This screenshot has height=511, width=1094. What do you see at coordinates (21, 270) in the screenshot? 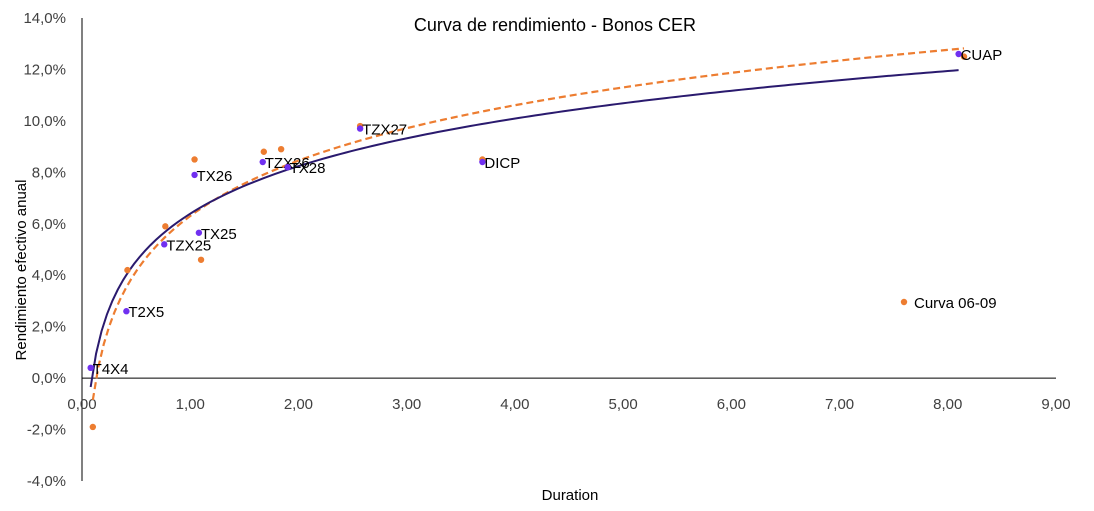
I see `y-axis-title: Rendimiento efectivo anual` at bounding box center [21, 270].